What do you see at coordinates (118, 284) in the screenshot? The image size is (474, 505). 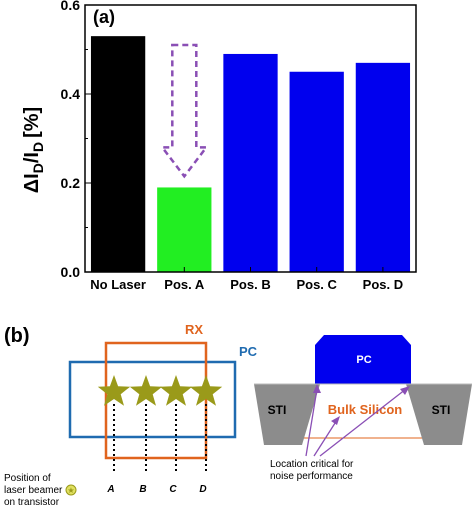 I see `x-tick-label: No Laser` at bounding box center [118, 284].